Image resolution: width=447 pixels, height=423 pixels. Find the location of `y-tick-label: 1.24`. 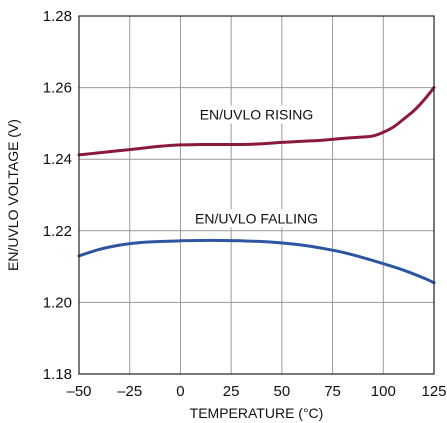

y-tick-label: 1.24 is located at coordinates (57, 159).